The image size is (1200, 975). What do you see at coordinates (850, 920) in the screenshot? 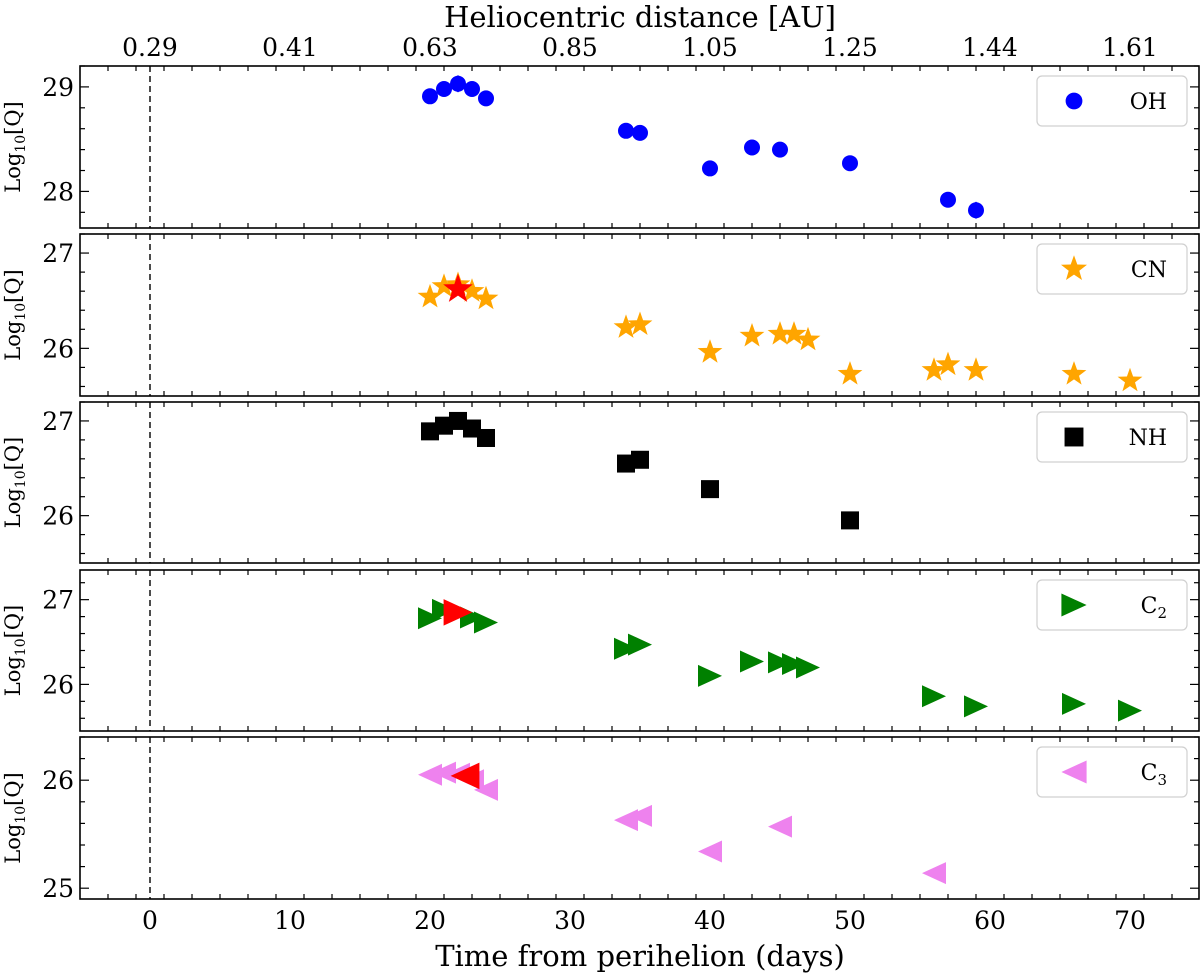
I see `x-tick-label: 50` at bounding box center [850, 920].